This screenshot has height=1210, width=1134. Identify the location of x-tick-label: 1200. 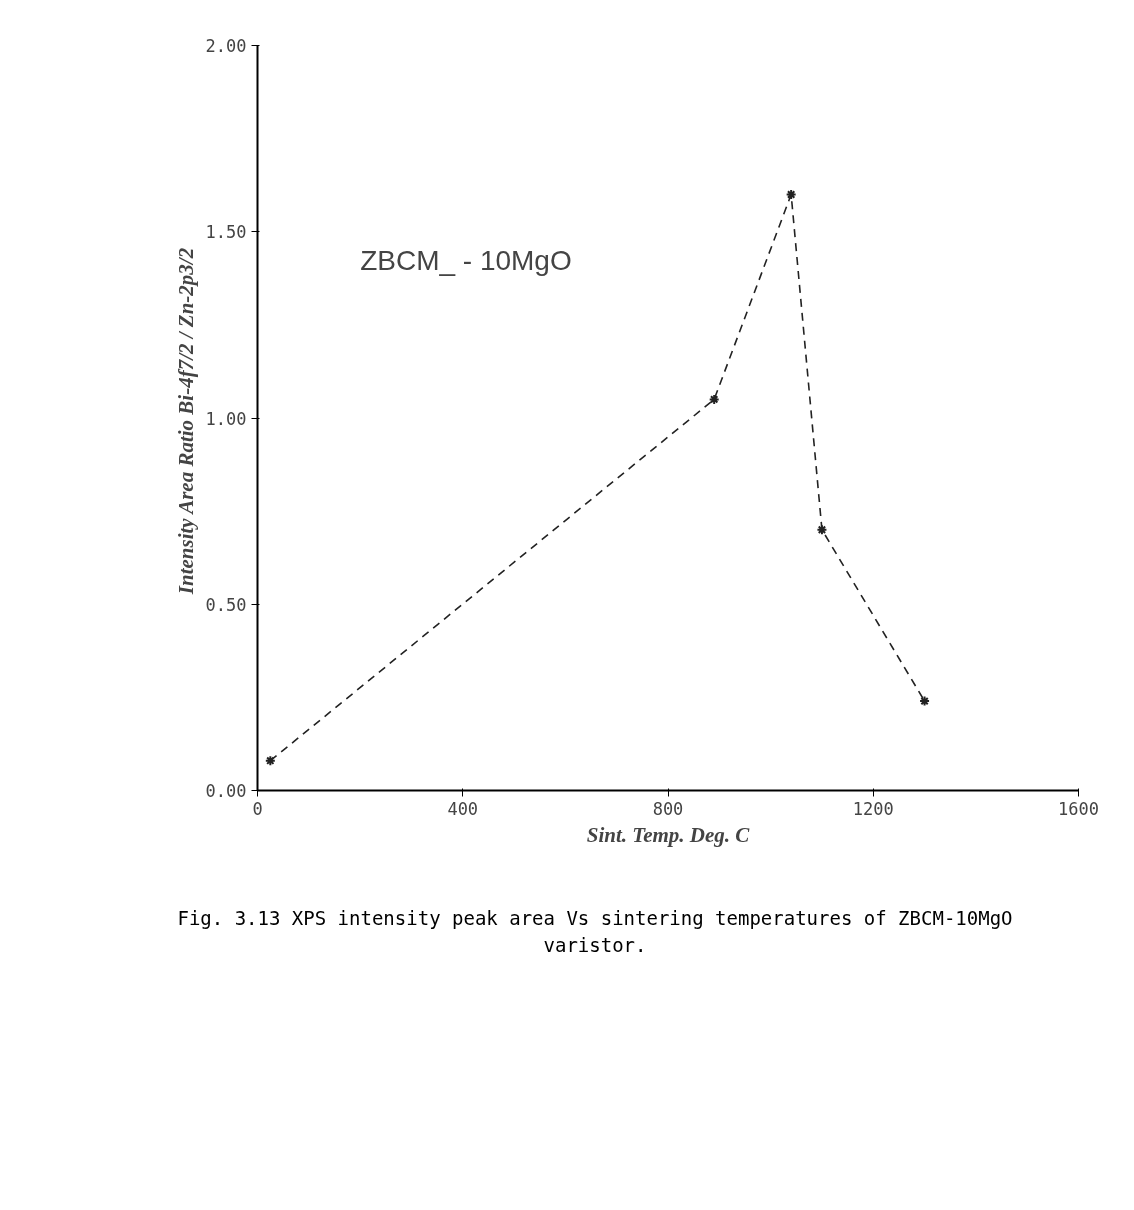
(873, 808).